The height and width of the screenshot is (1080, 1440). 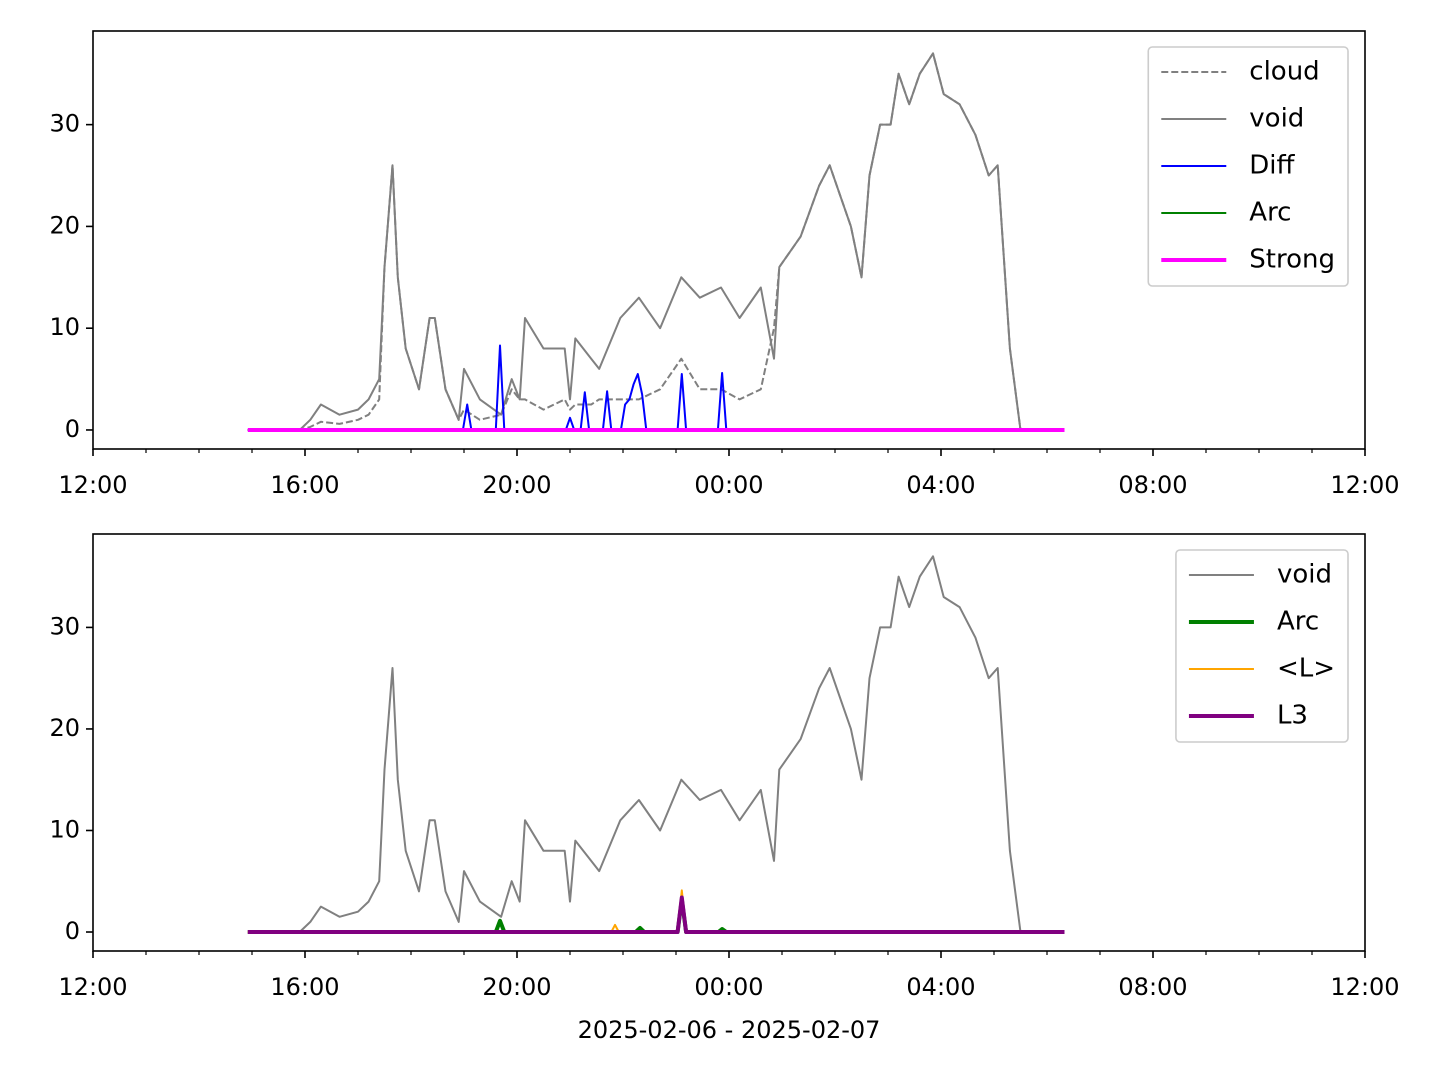 What do you see at coordinates (1284, 72) in the screenshot?
I see `legend-label: cloud` at bounding box center [1284, 72].